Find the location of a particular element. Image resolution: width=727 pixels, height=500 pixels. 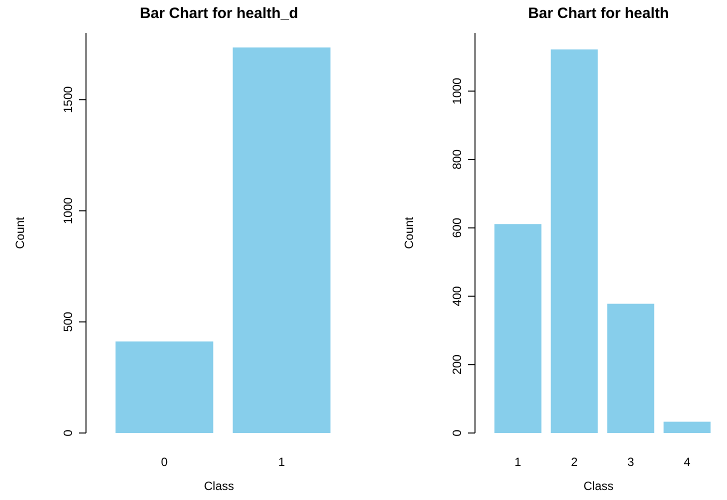

y-tick-label: 200 is located at coordinates (457, 364).